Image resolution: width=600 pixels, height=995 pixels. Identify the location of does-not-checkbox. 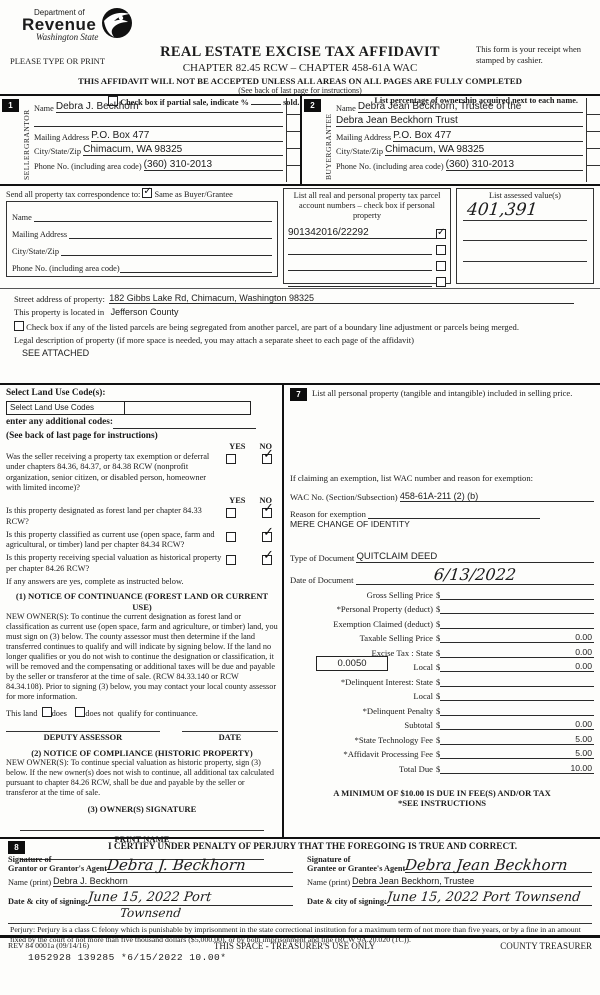
(80, 712).